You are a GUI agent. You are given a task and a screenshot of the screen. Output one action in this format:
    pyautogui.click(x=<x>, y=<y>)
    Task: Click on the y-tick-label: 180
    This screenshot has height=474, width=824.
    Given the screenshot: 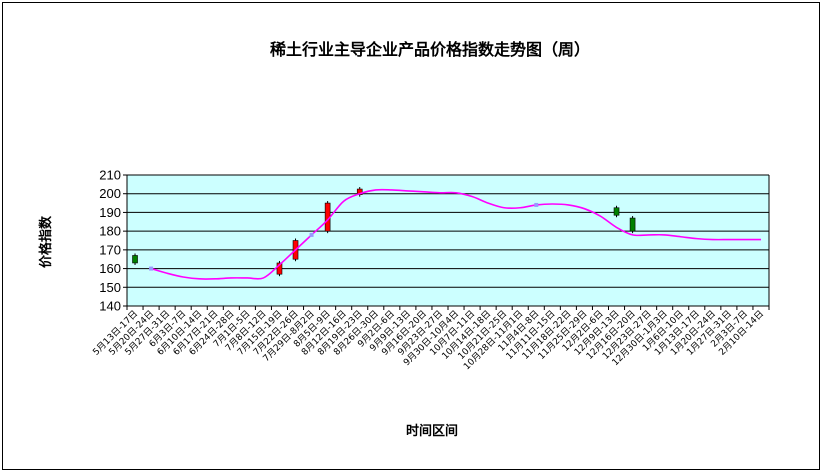 What is the action you would take?
    pyautogui.click(x=110, y=231)
    